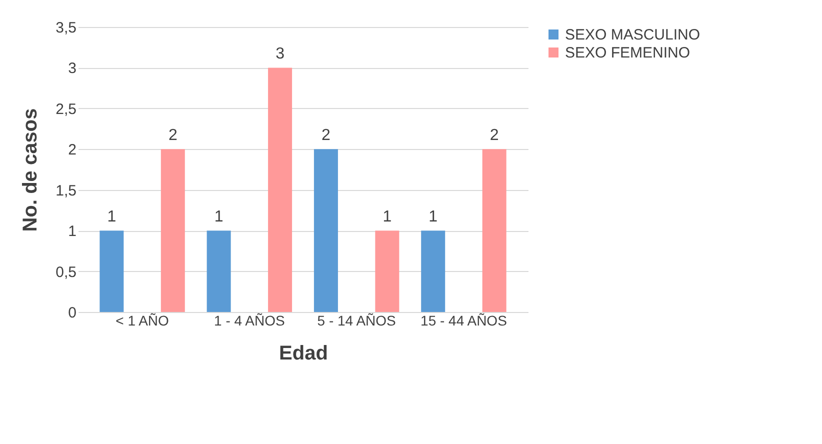  I want to click on y-tick-label: 1,5, so click(66, 191).